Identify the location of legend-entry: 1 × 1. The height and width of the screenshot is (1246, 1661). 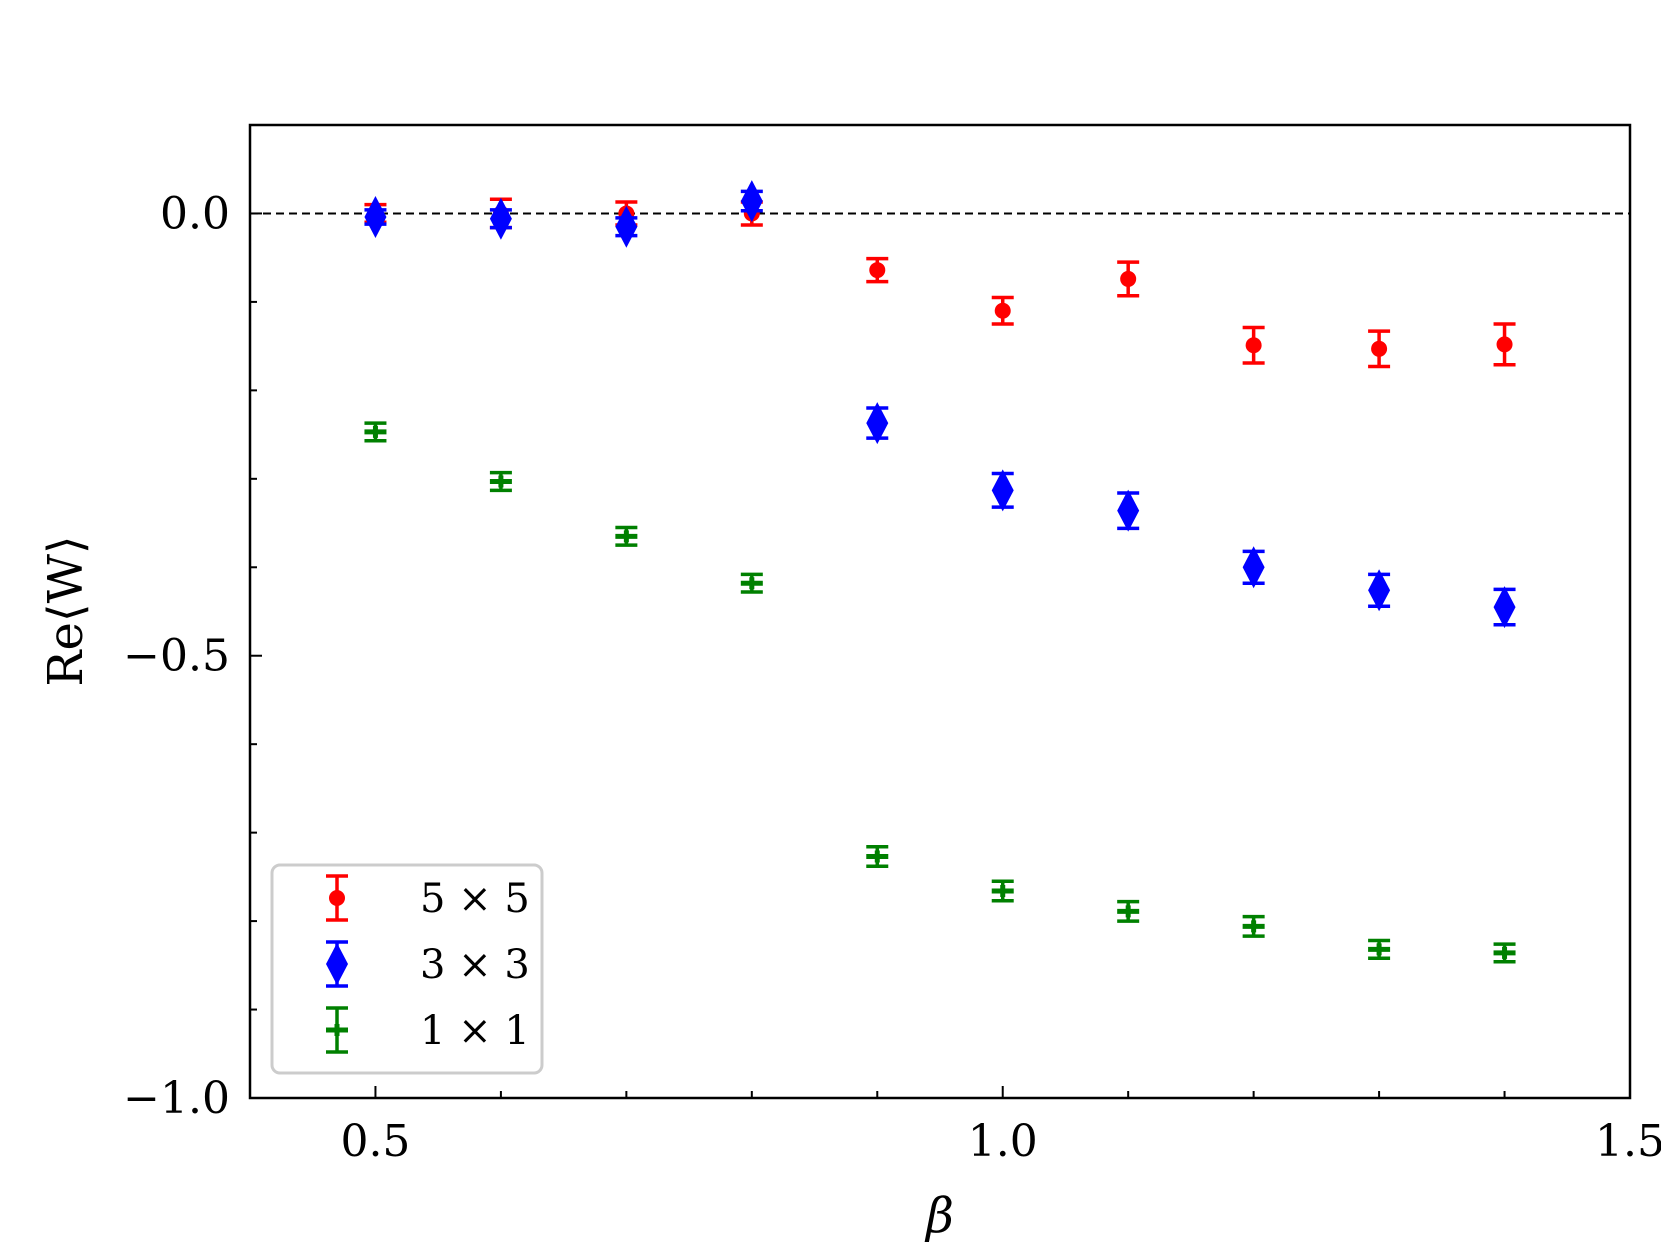
(428, 1030).